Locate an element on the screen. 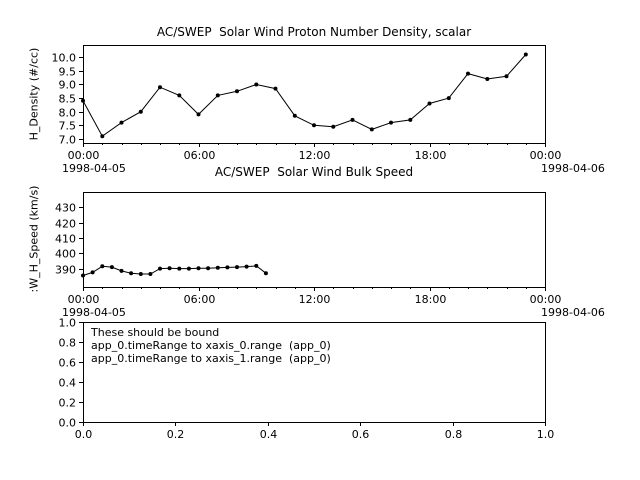  y-tick-label: 0.2 is located at coordinates (68, 403).